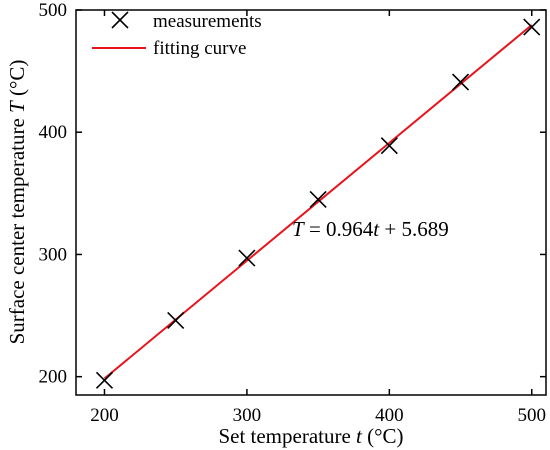 Image resolution: width=550 pixels, height=450 pixels. What do you see at coordinates (104, 415) in the screenshot?
I see `x-tick-label: 200` at bounding box center [104, 415].